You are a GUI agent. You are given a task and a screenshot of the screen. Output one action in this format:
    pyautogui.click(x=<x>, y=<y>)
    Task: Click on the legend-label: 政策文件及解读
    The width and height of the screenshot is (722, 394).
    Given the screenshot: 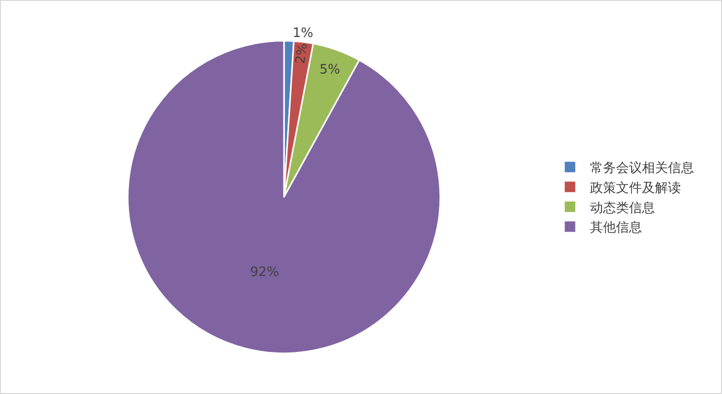 What is the action you would take?
    pyautogui.click(x=635, y=188)
    